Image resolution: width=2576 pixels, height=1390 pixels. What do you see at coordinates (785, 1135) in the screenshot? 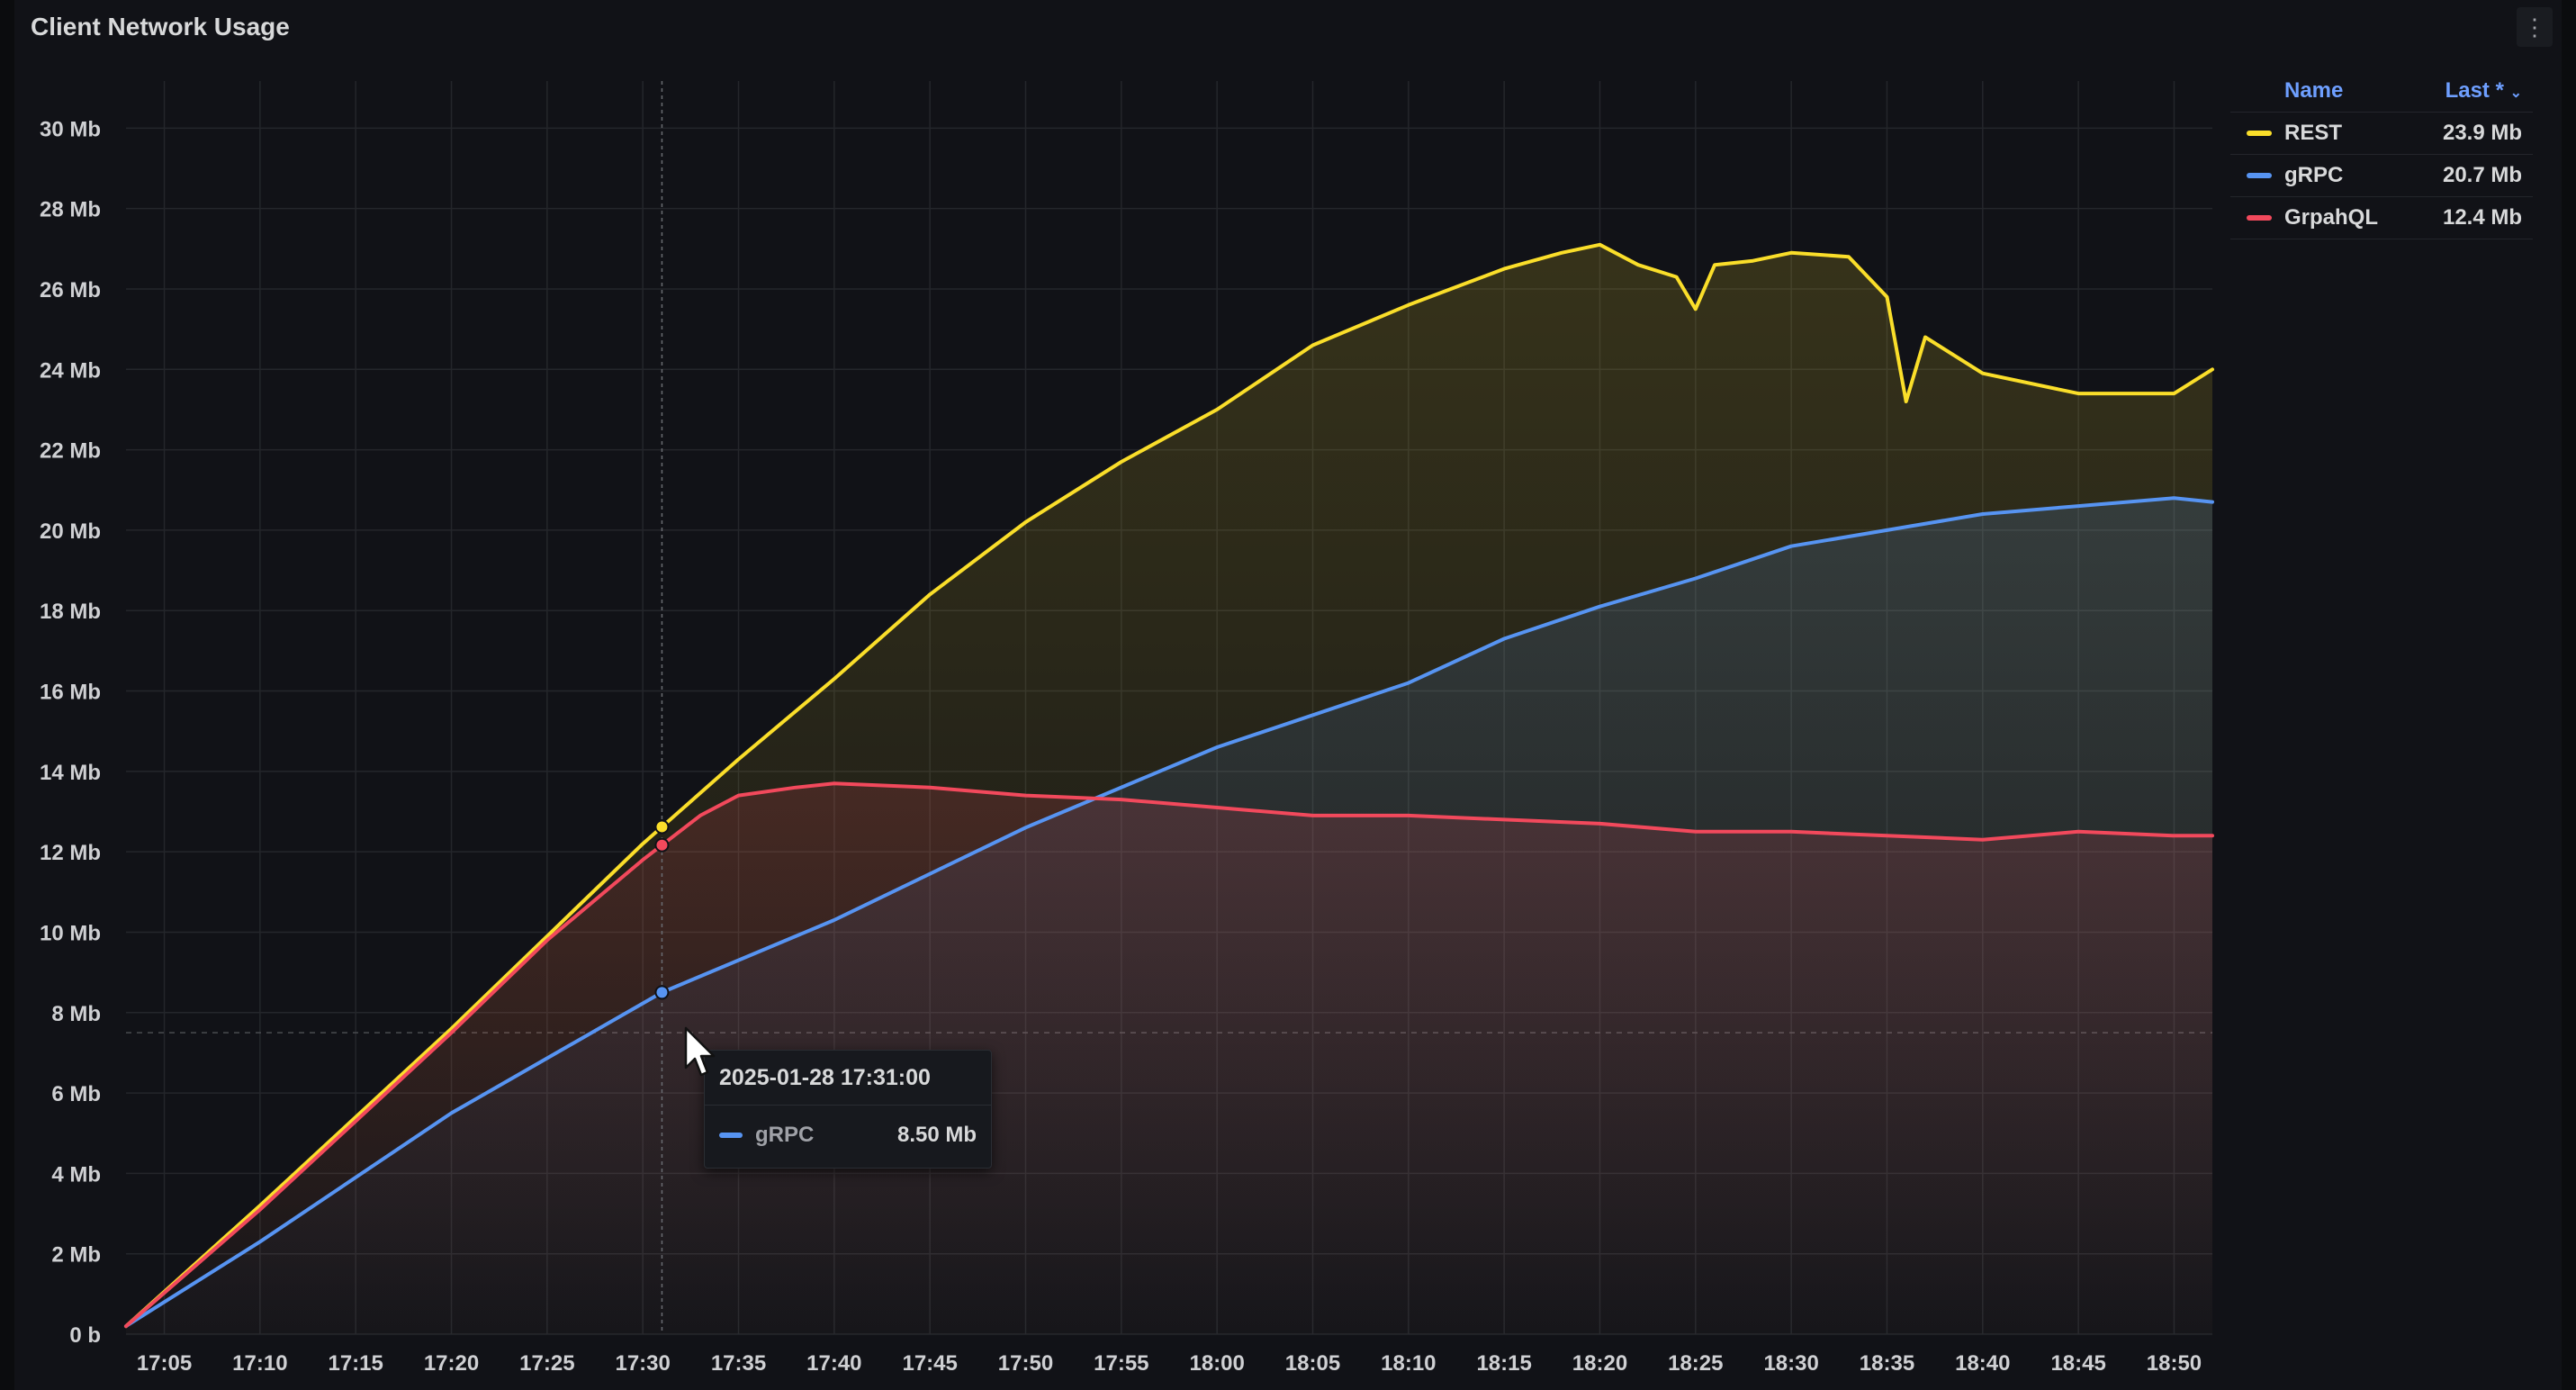
I see `tooltip-series-name: gRPC` at bounding box center [785, 1135].